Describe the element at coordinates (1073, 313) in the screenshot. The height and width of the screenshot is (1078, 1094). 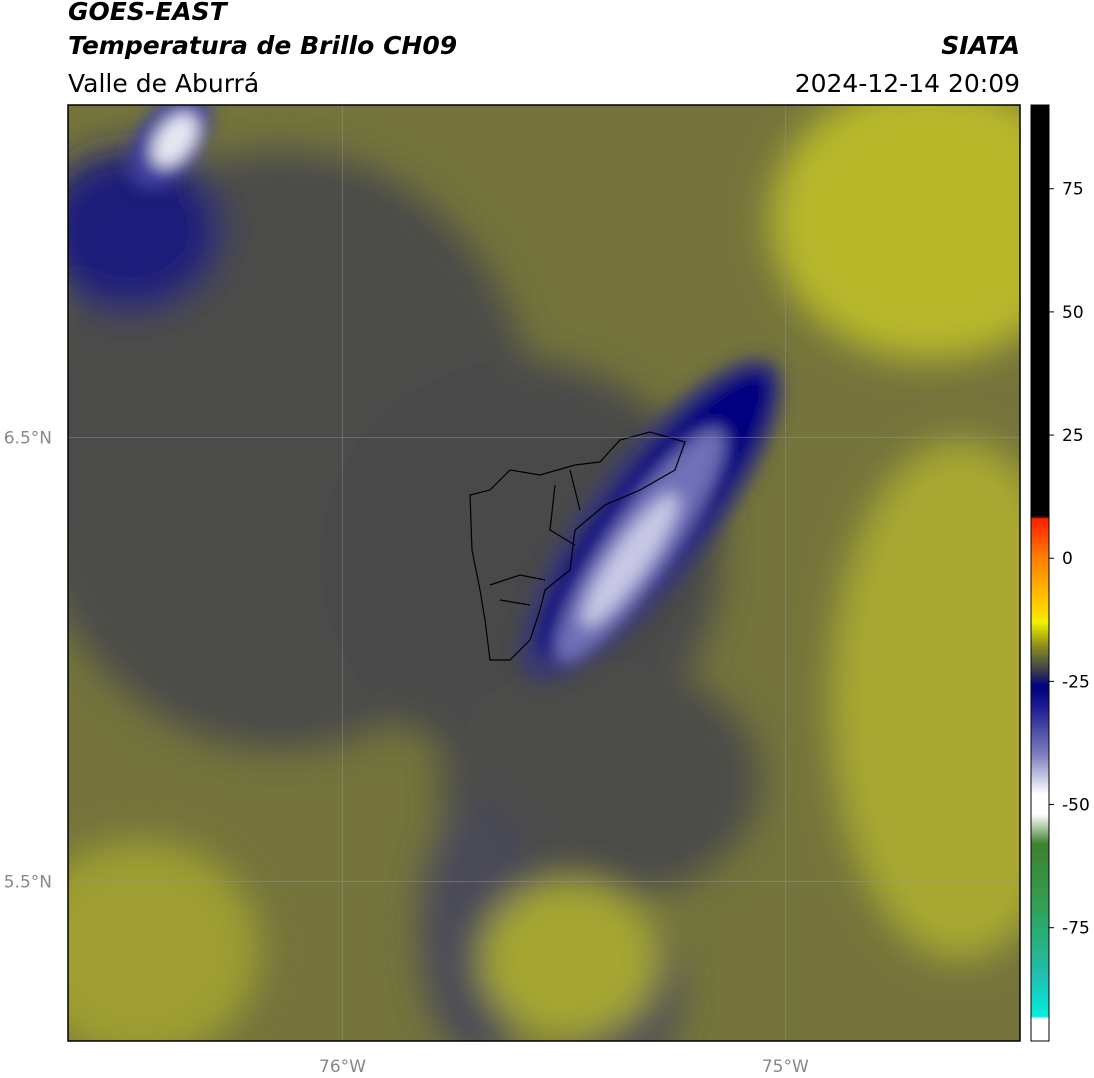
I see `colorbar-tick-label: 50` at that location.